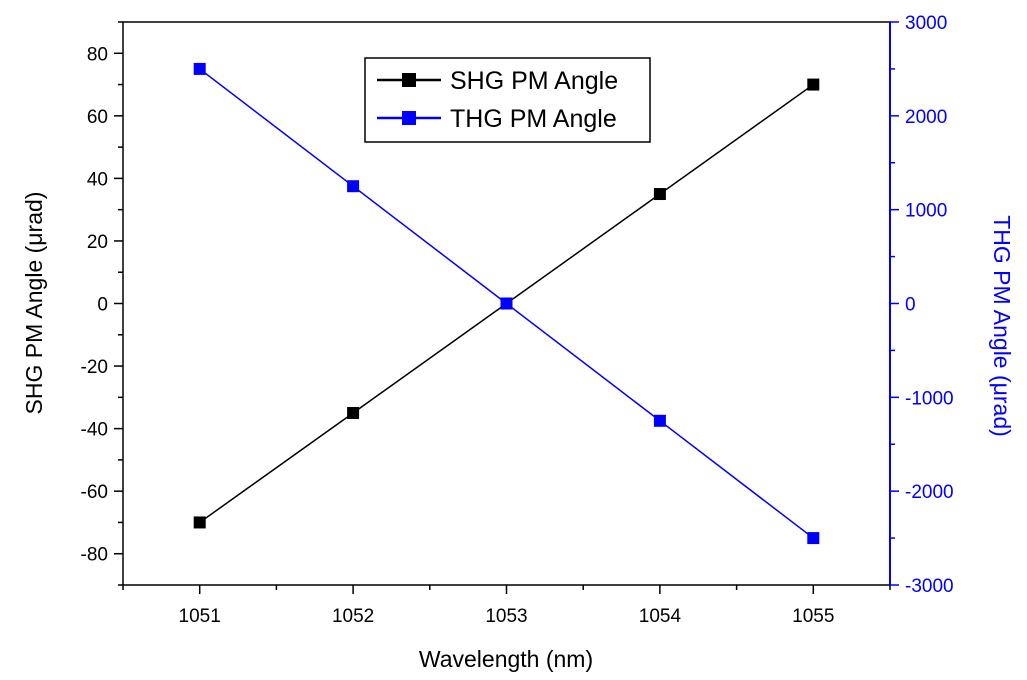 This screenshot has width=1027, height=680. Describe the element at coordinates (506, 616) in the screenshot. I see `x-tick-label: 1053` at that location.